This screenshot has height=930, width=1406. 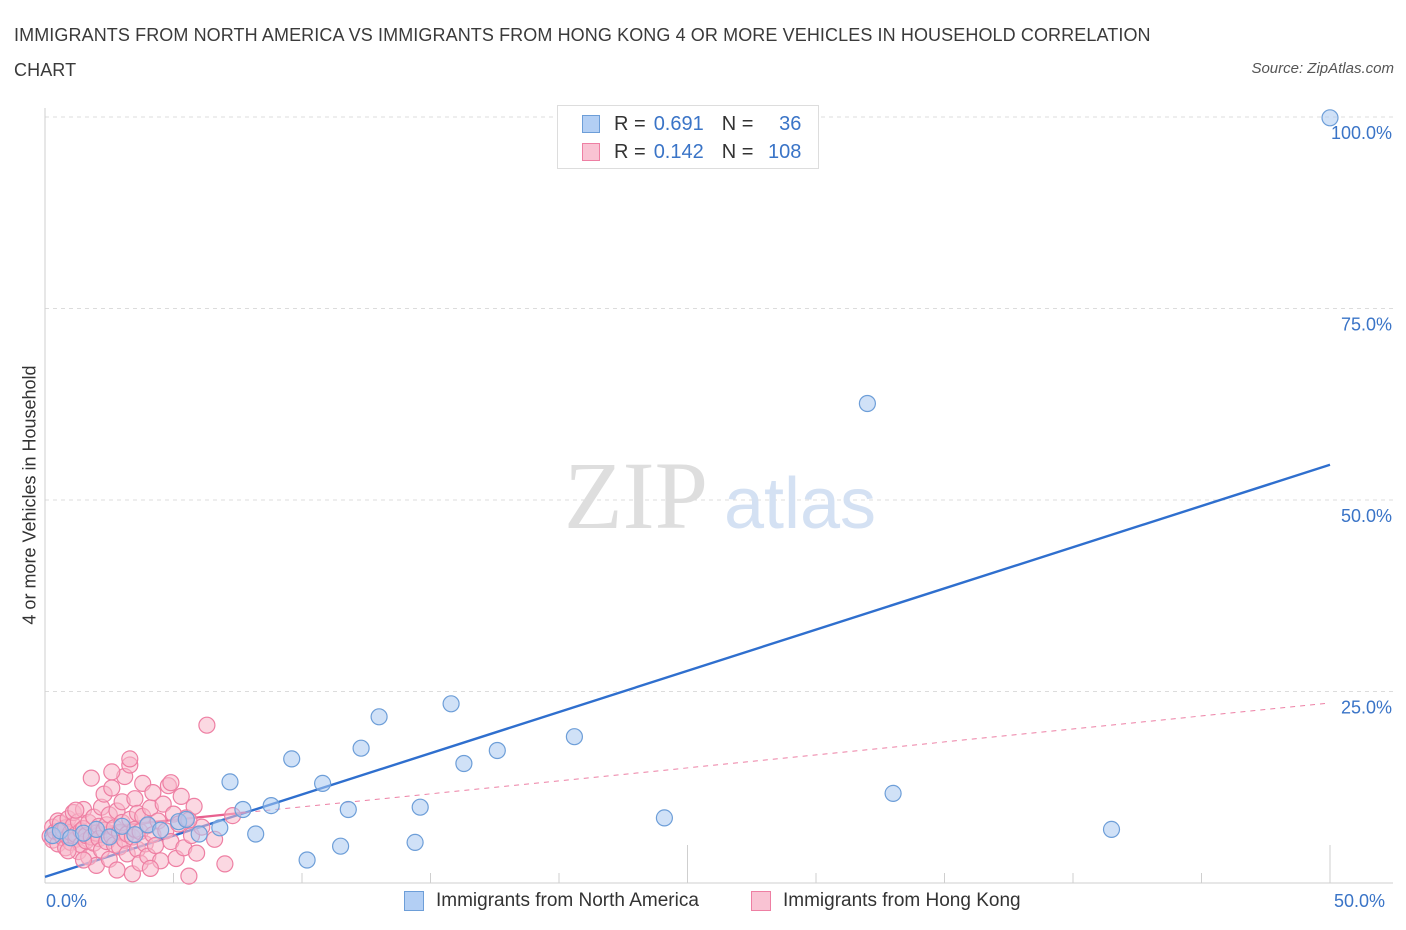 What do you see at coordinates (591, 152) in the screenshot?
I see `legend-swatch-pink` at bounding box center [591, 152].